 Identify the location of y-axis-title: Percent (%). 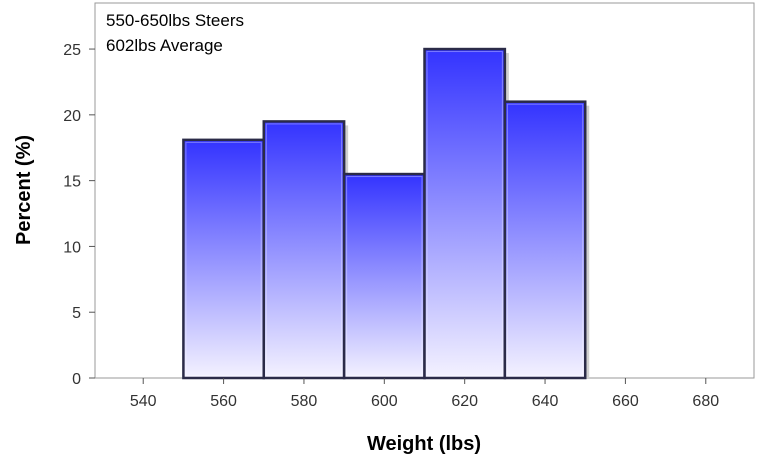
(24, 190).